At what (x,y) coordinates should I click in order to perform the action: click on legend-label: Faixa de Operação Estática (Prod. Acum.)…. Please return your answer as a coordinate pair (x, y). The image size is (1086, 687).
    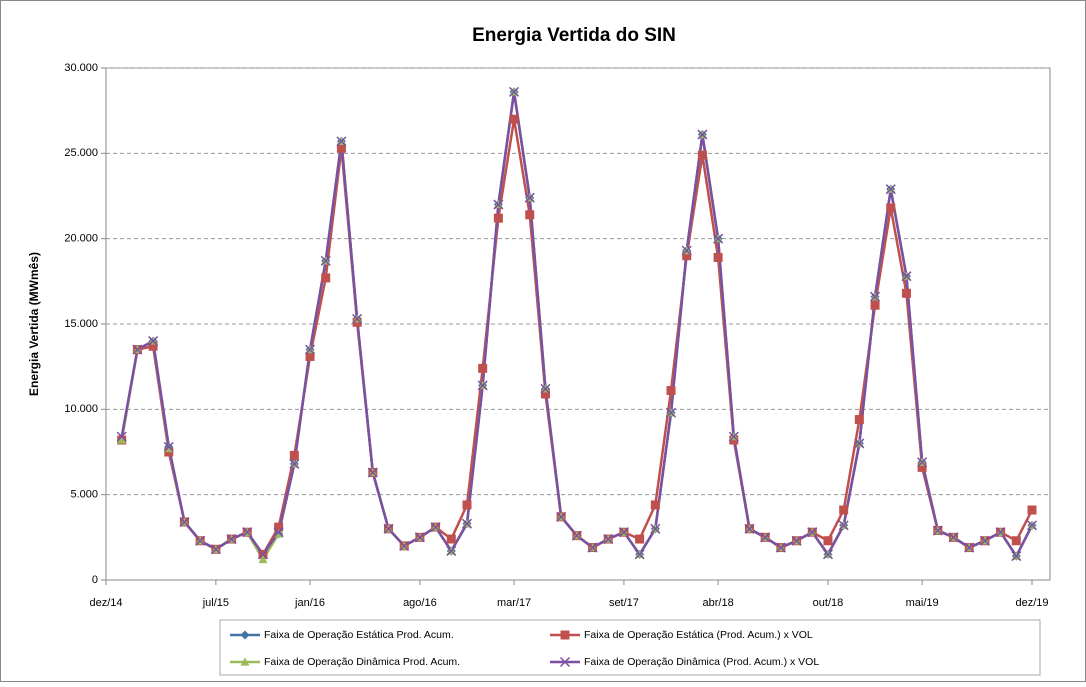
    Looking at the image, I should click on (698, 635).